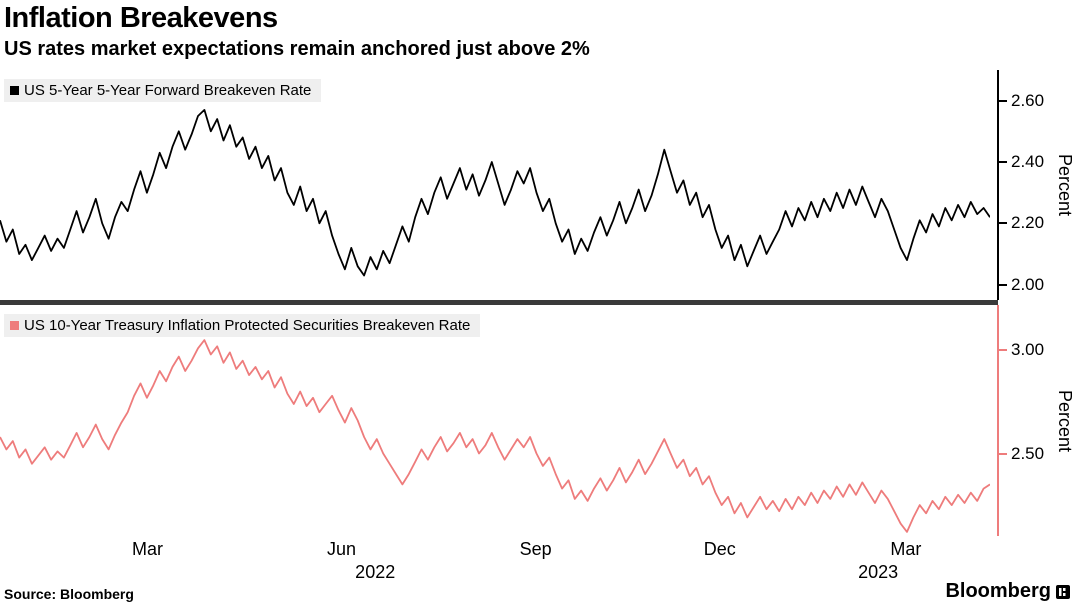  What do you see at coordinates (495, 562) in the screenshot?
I see `x-axis: Mar Jun Sep Dec Mar 2022 2023` at bounding box center [495, 562].